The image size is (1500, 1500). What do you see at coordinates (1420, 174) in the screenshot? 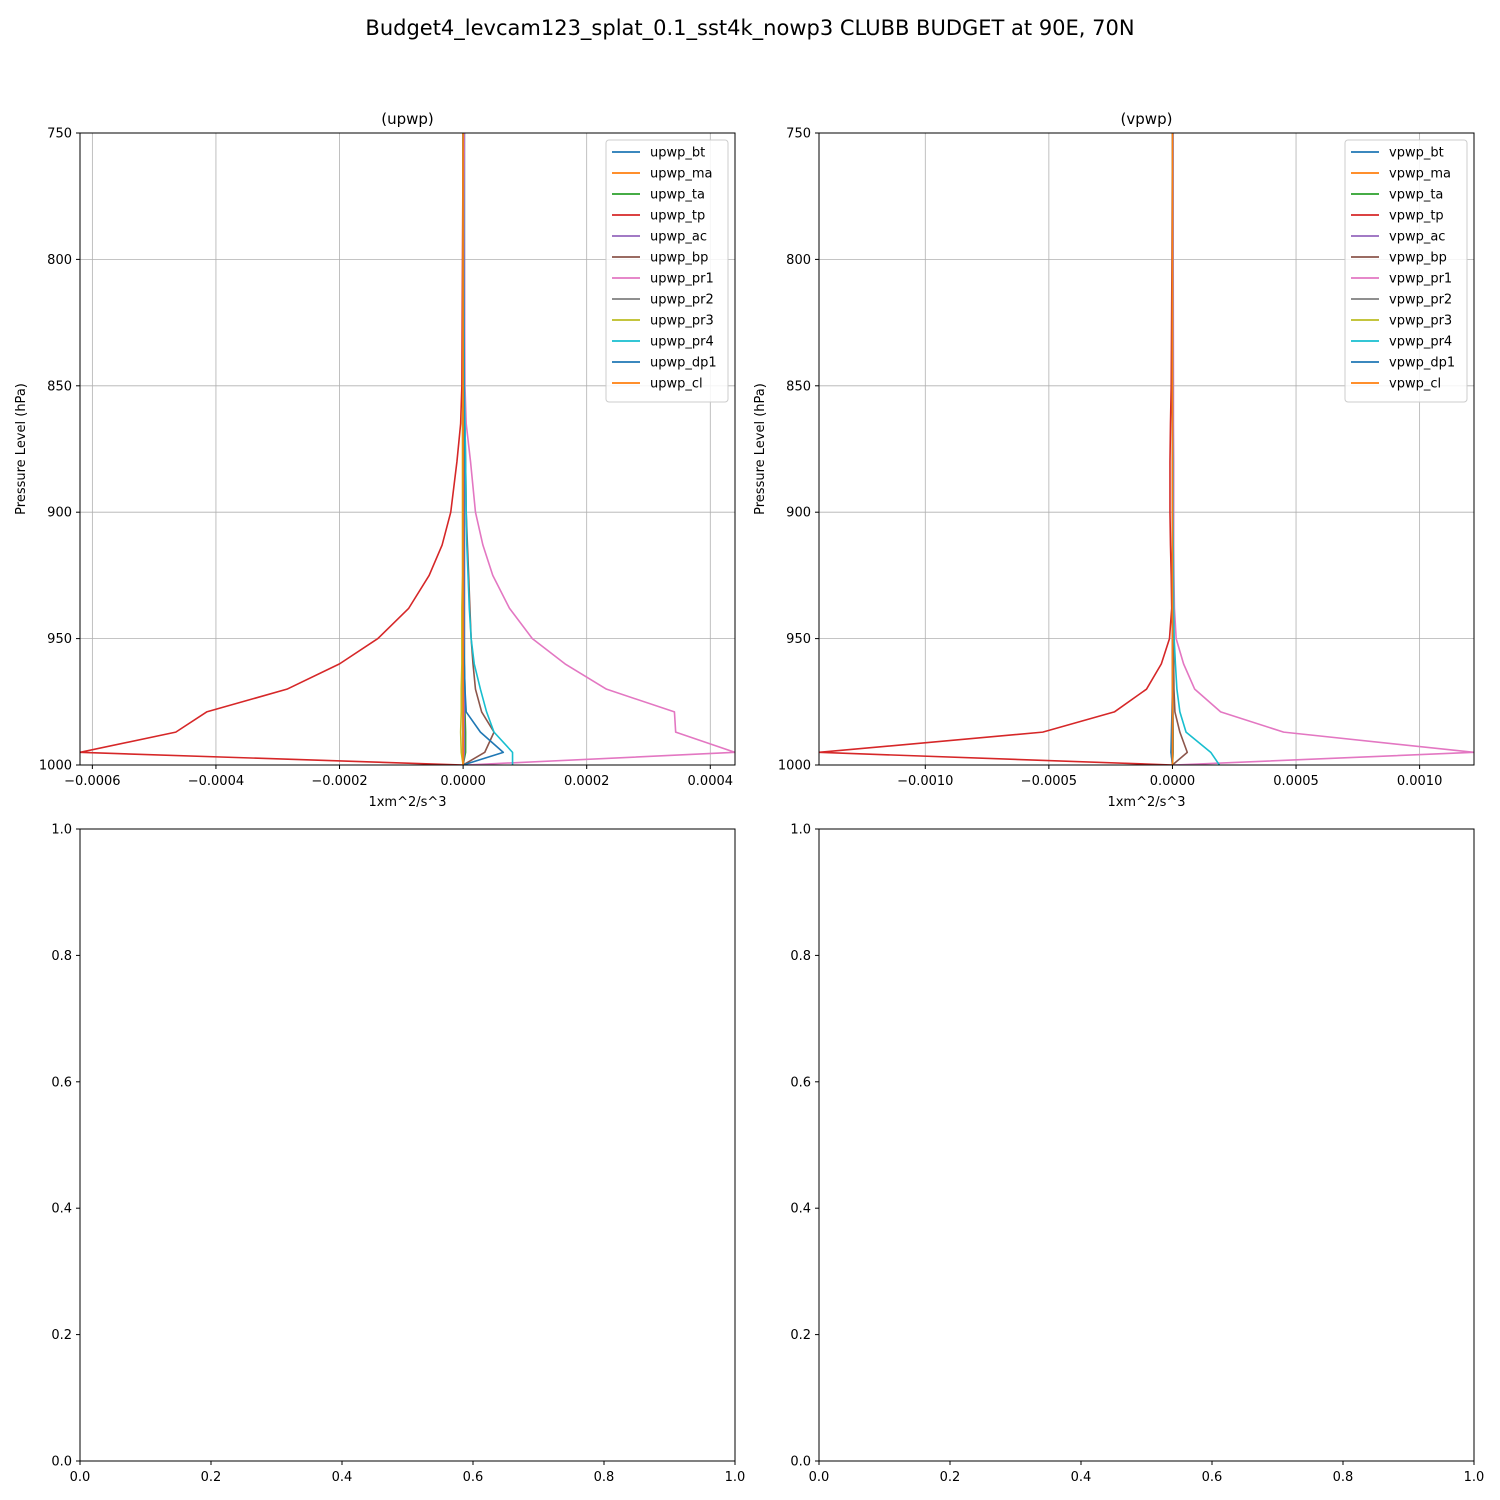
I see `legend-label-vpwp_ma: vpwp_ma` at bounding box center [1420, 174].